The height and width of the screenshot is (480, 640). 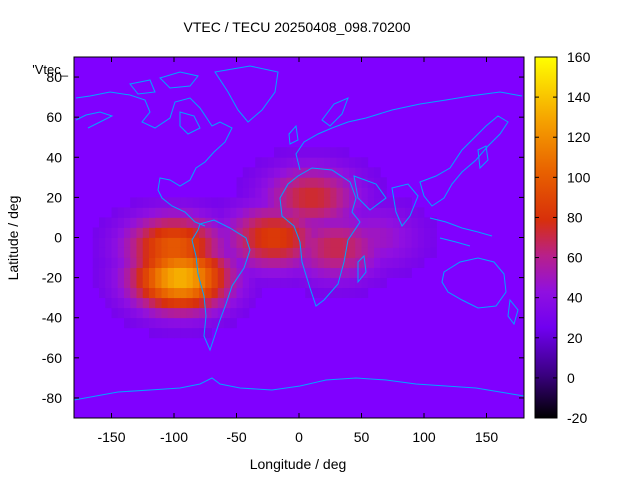 What do you see at coordinates (513, 312) in the screenshot?
I see `coastline-new-zealand` at bounding box center [513, 312].